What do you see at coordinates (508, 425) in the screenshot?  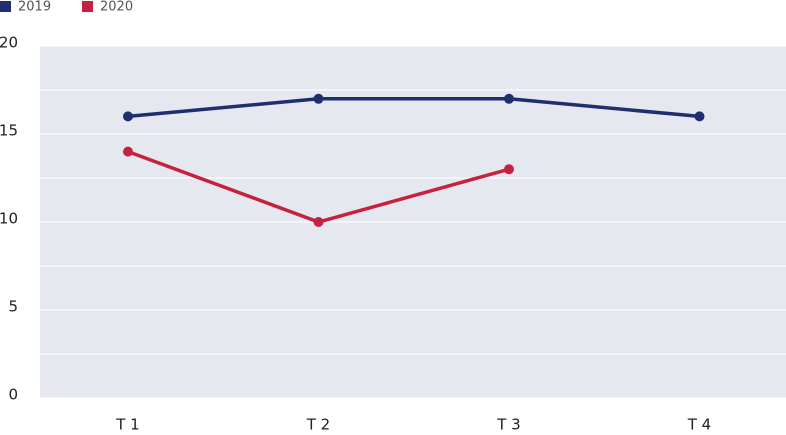 I see `x-tick-label: T 3` at bounding box center [508, 425].